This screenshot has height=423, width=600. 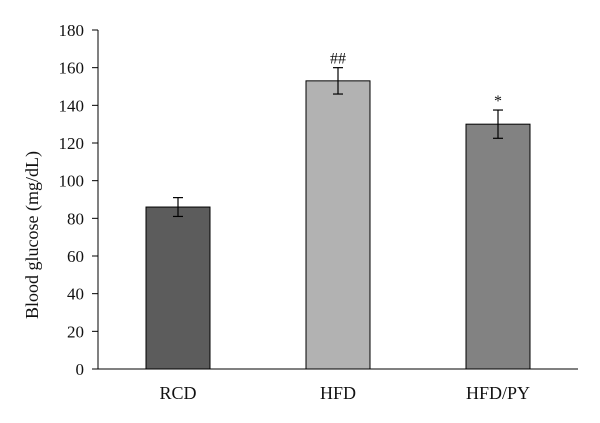 What do you see at coordinates (72, 143) in the screenshot?
I see `y-tick-label: 120` at bounding box center [72, 143].